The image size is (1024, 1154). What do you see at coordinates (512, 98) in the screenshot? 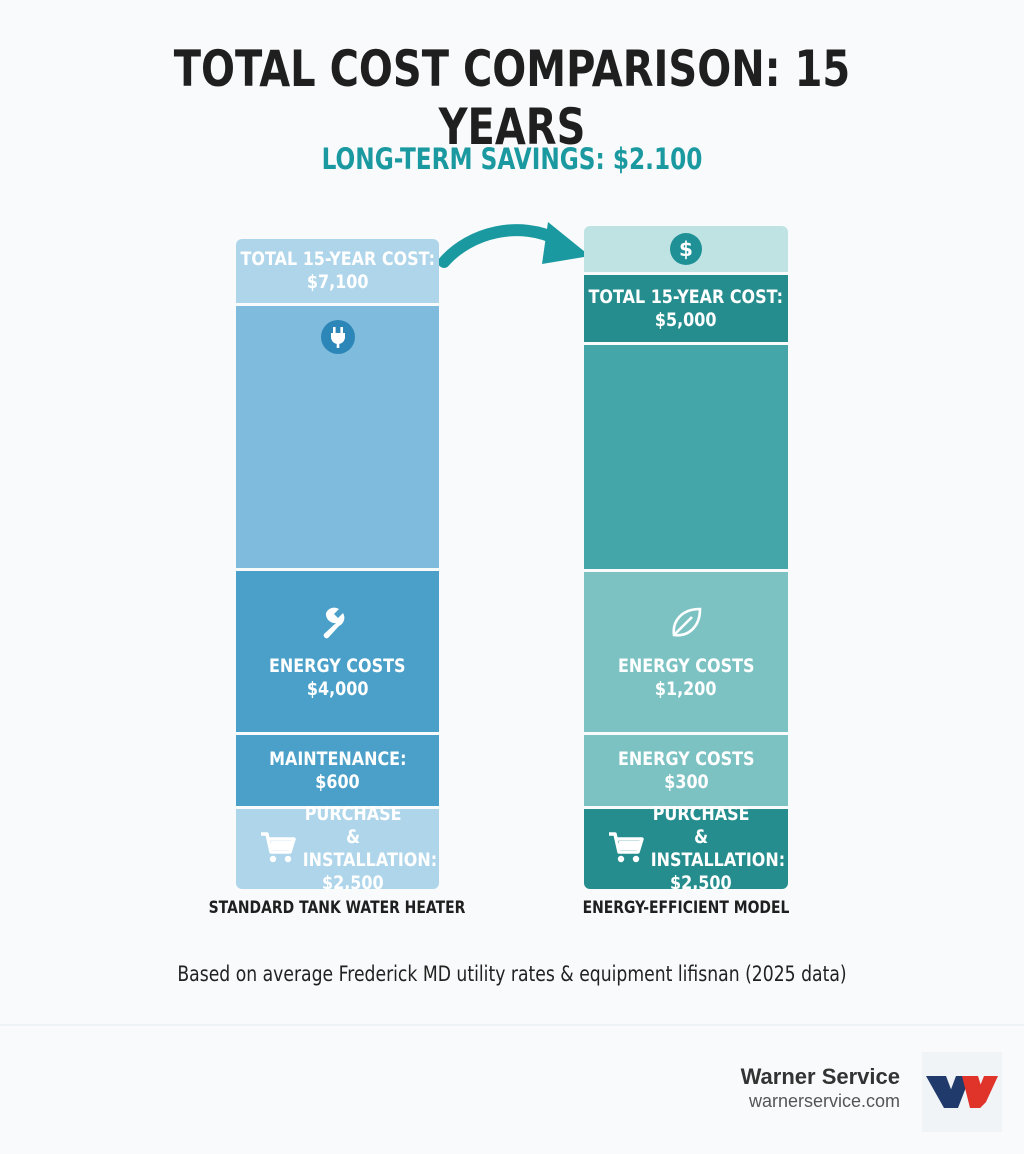
I see `chart-title: TOTAL COST COMPARISON: 15 YEARS` at bounding box center [512, 98].